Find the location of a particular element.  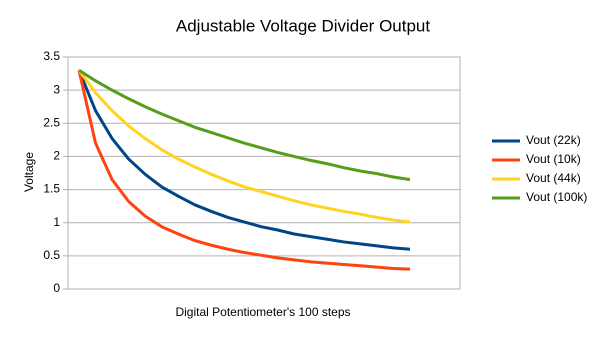

y-axis-label: Voltage is located at coordinates (29, 172).